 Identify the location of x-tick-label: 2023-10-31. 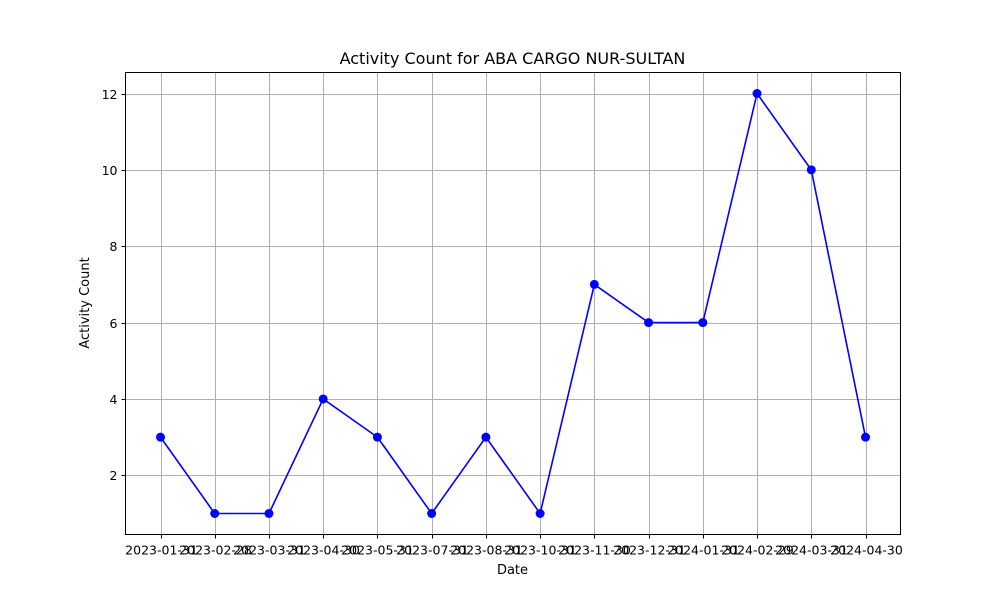
(540, 550).